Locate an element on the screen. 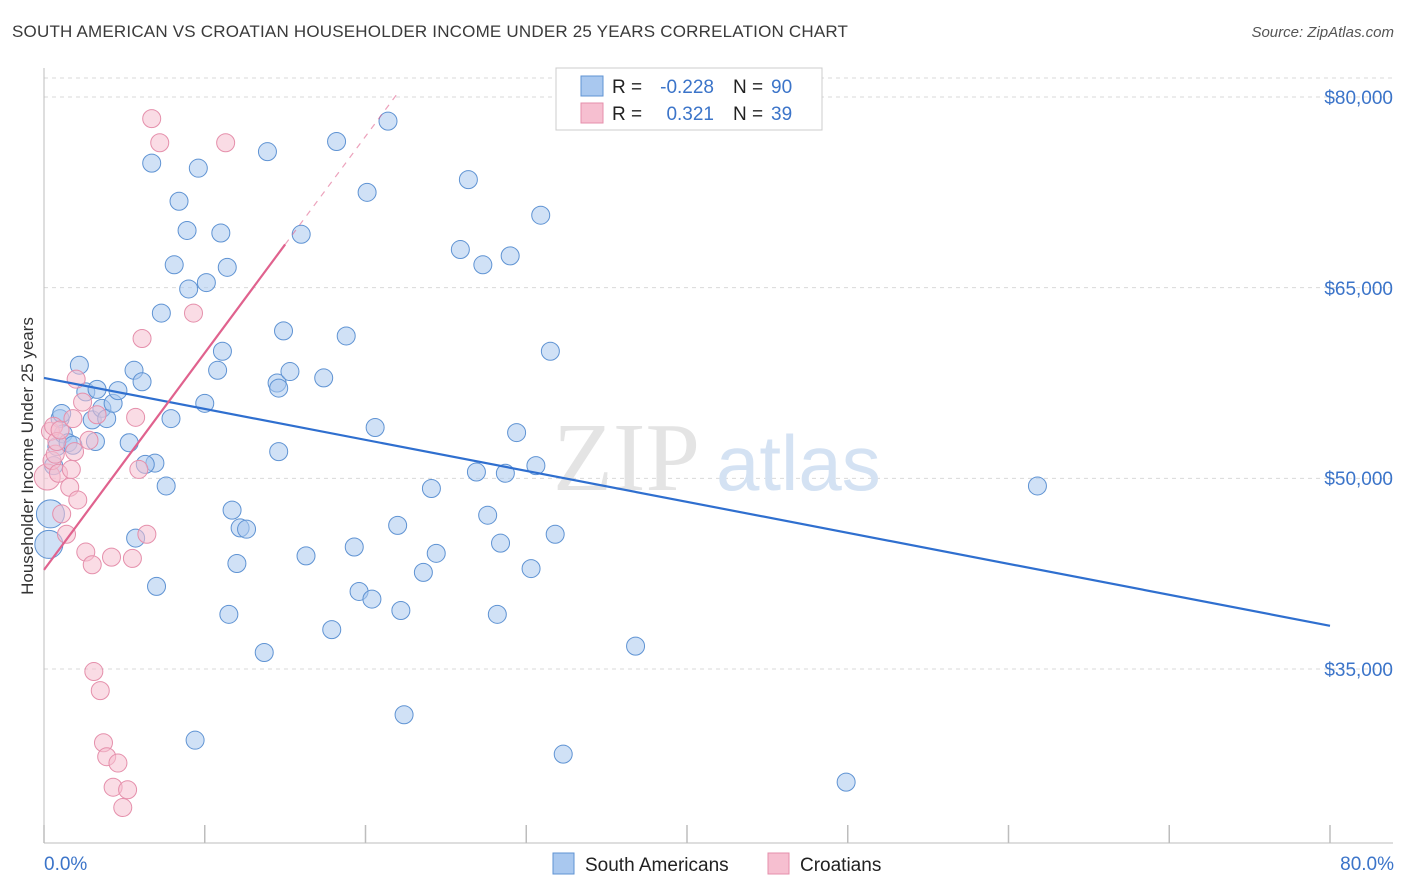 Image resolution: width=1406 pixels, height=892 pixels. bottom-legend-label-south-americans: South Americans is located at coordinates (657, 865).